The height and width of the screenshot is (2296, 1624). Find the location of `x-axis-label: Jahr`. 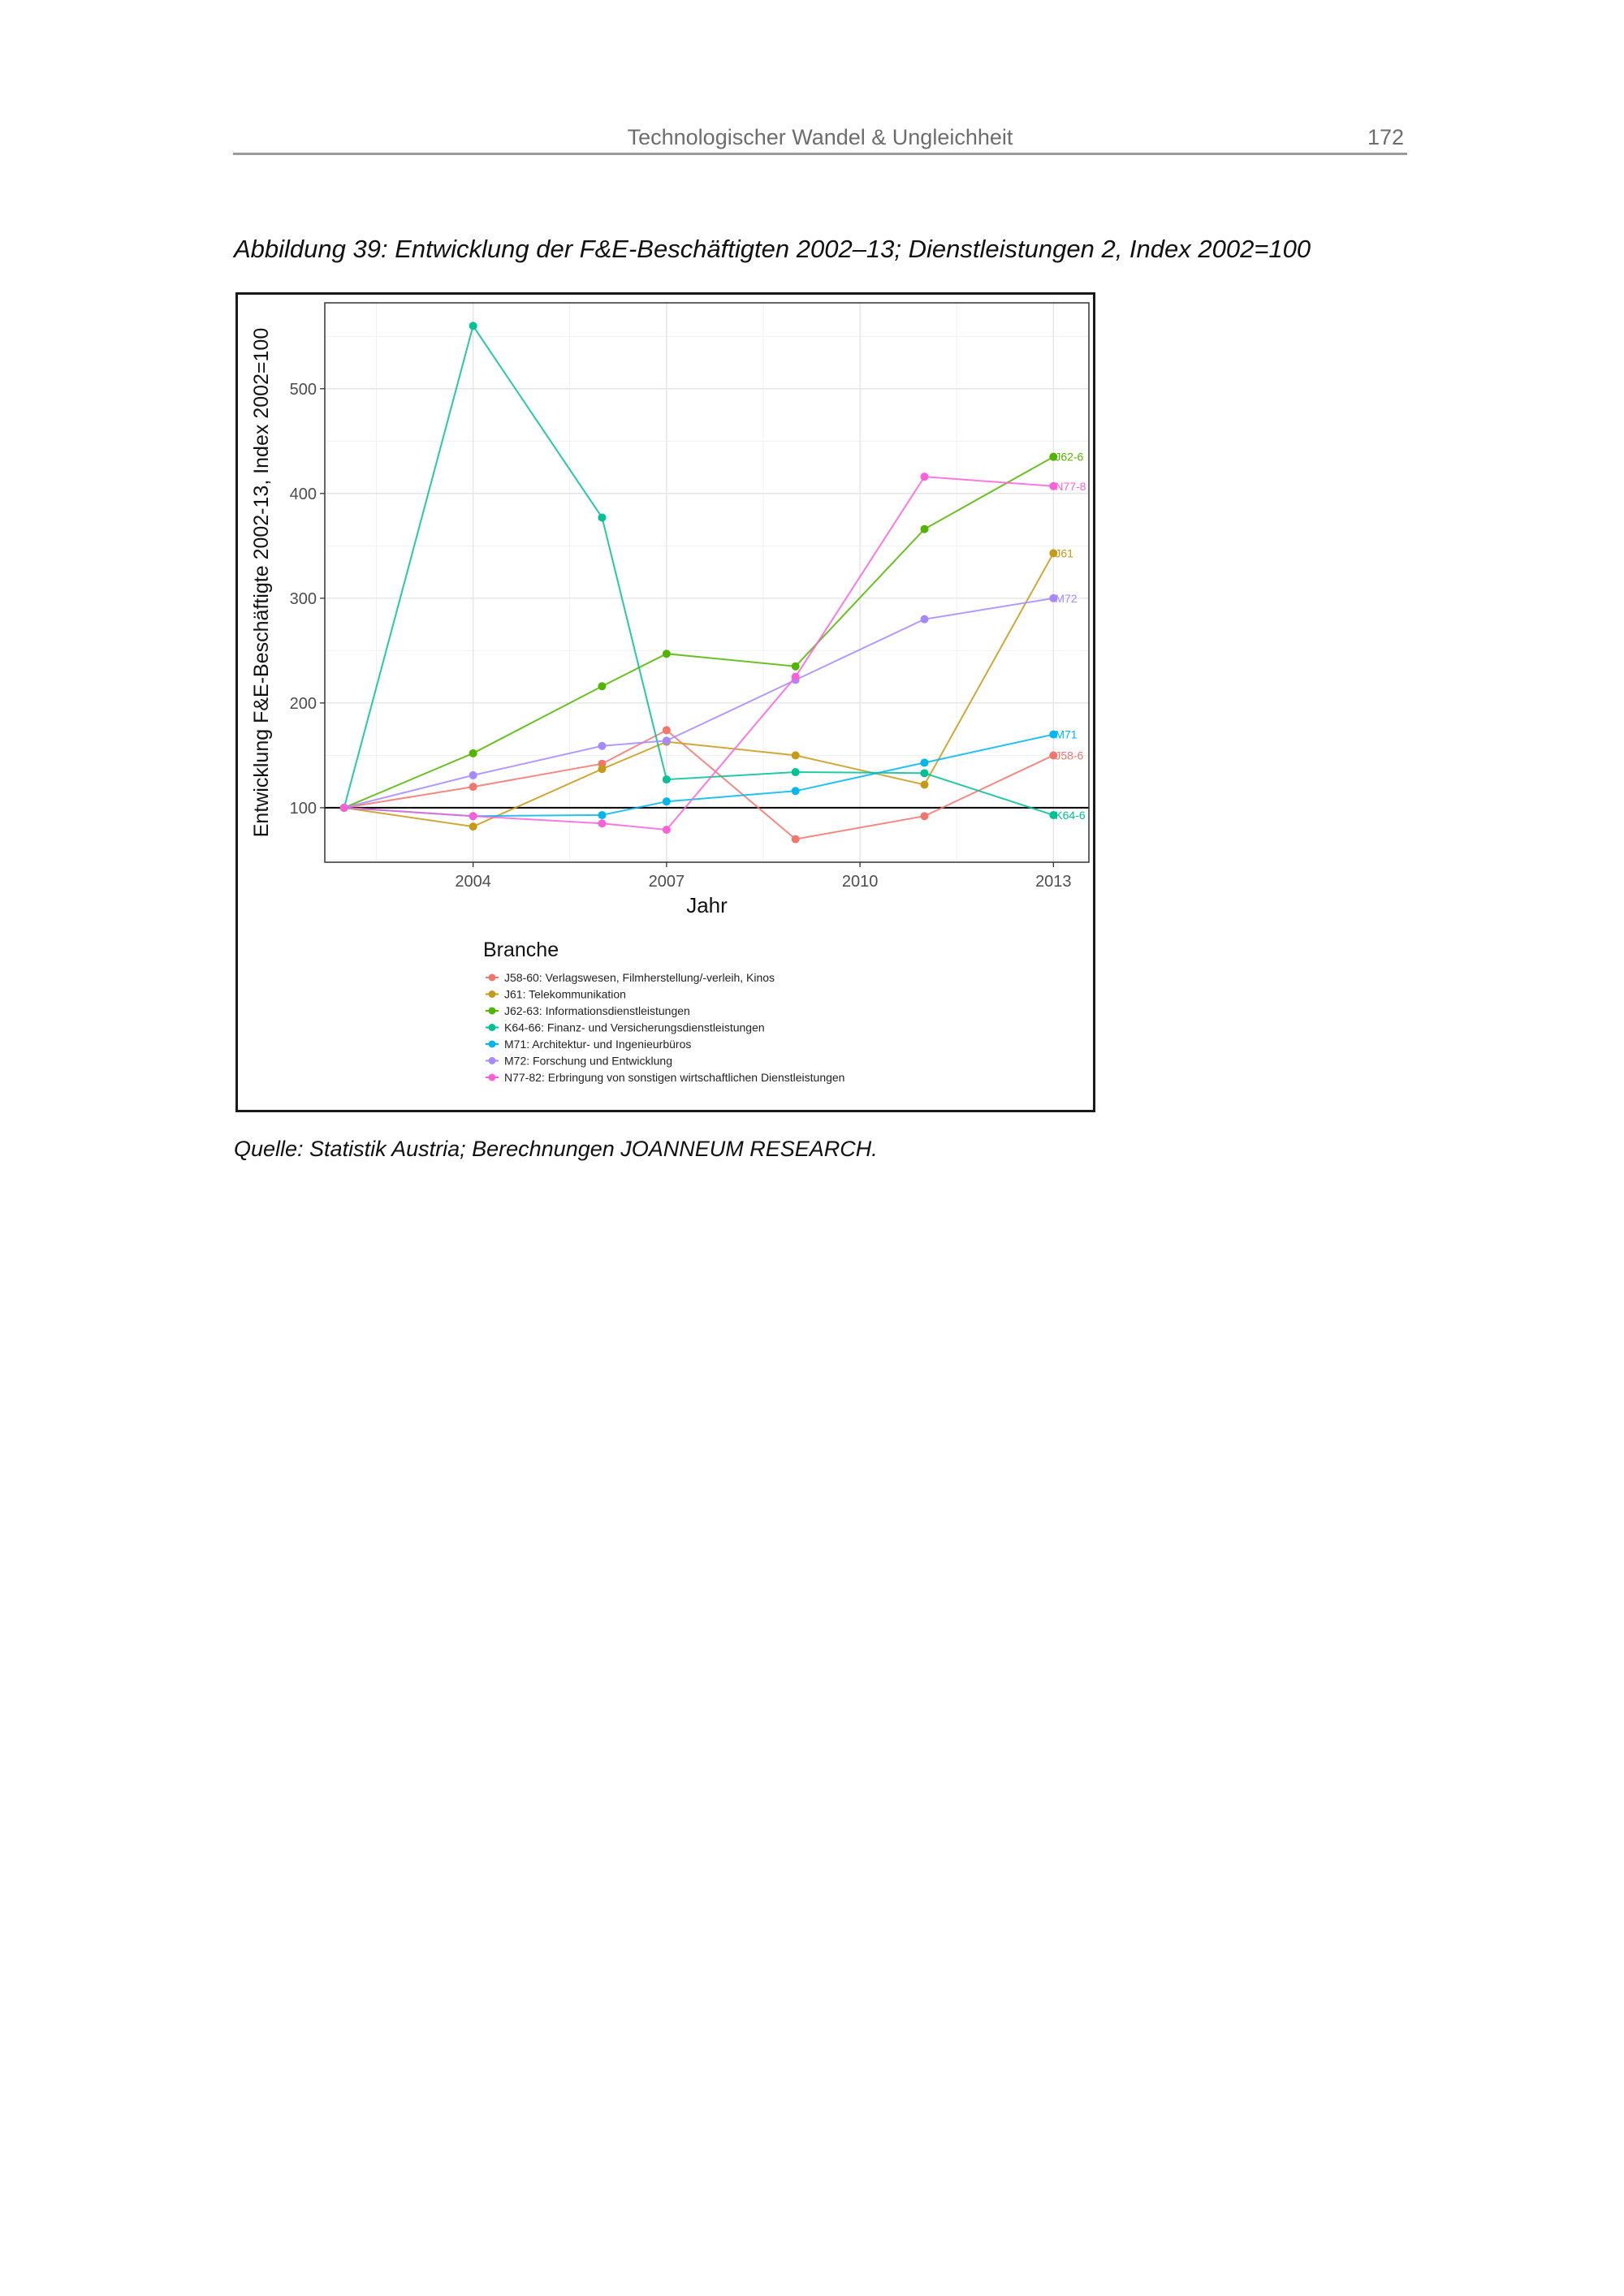

x-axis-label: Jahr is located at coordinates (707, 905).